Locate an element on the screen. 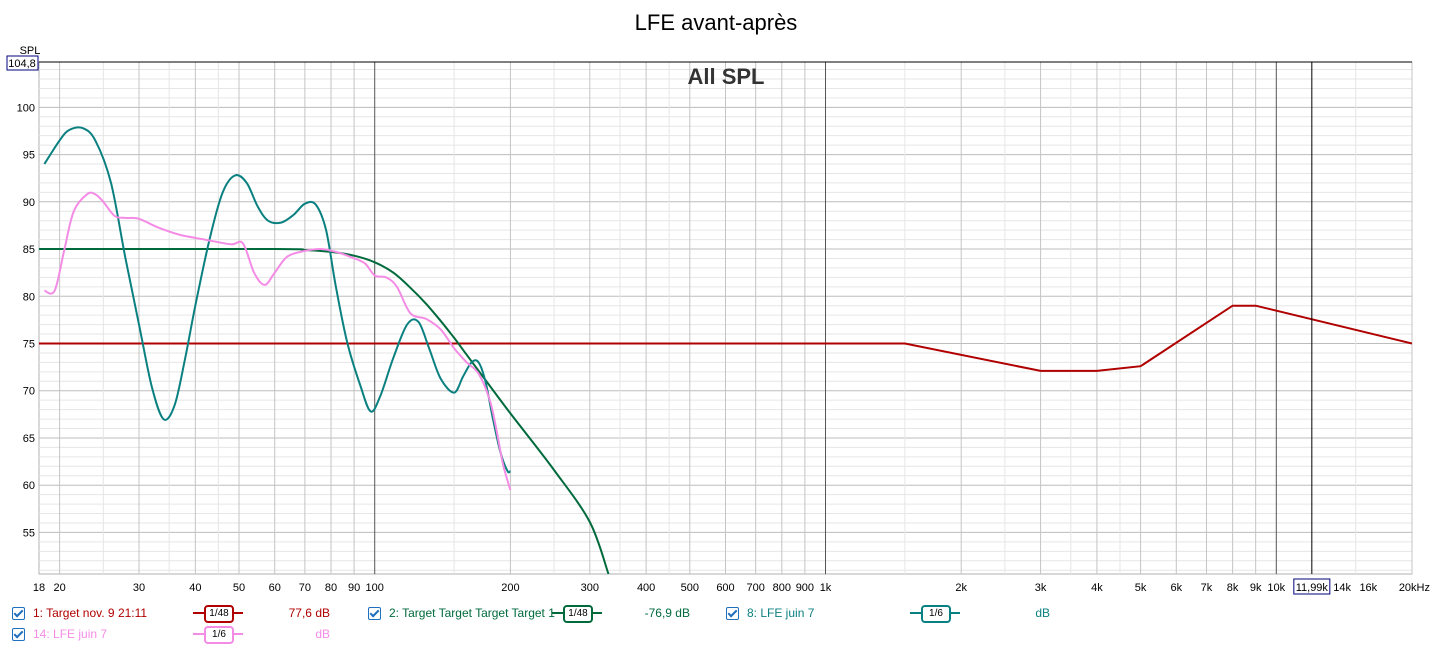 The height and width of the screenshot is (646, 1433). x-tick-label: 40 is located at coordinates (195, 588).